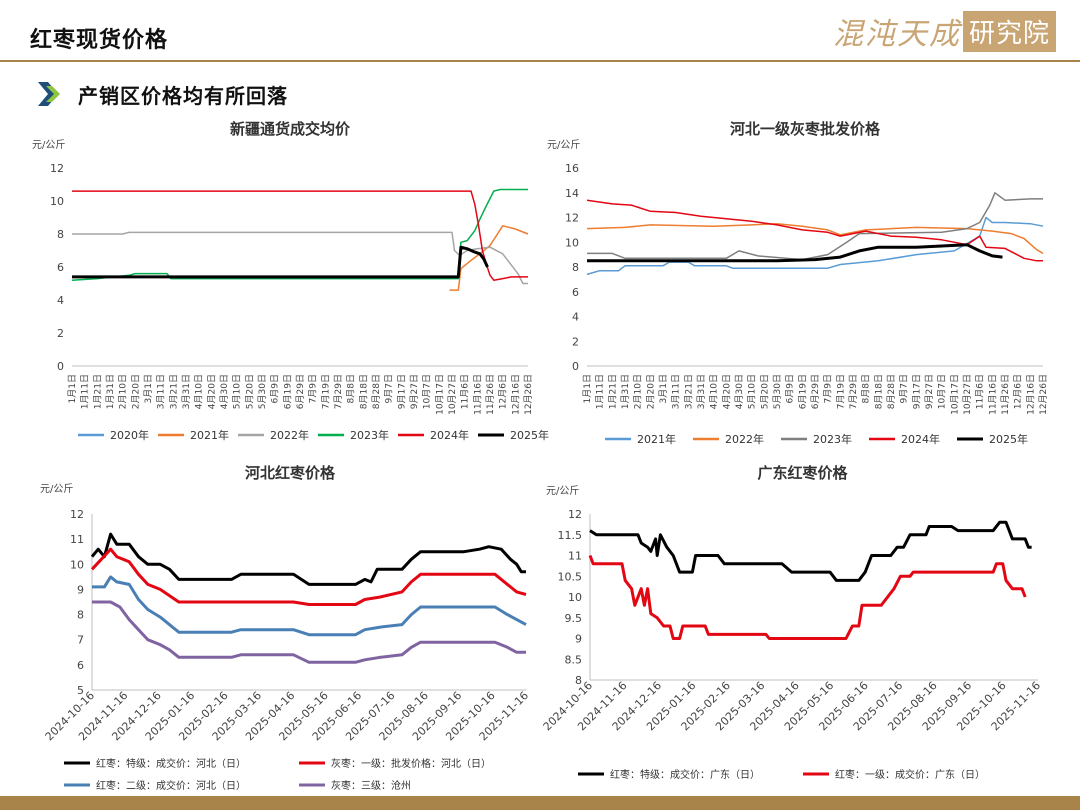  I want to click on x-tick-label: 3月21日, so click(688, 391).